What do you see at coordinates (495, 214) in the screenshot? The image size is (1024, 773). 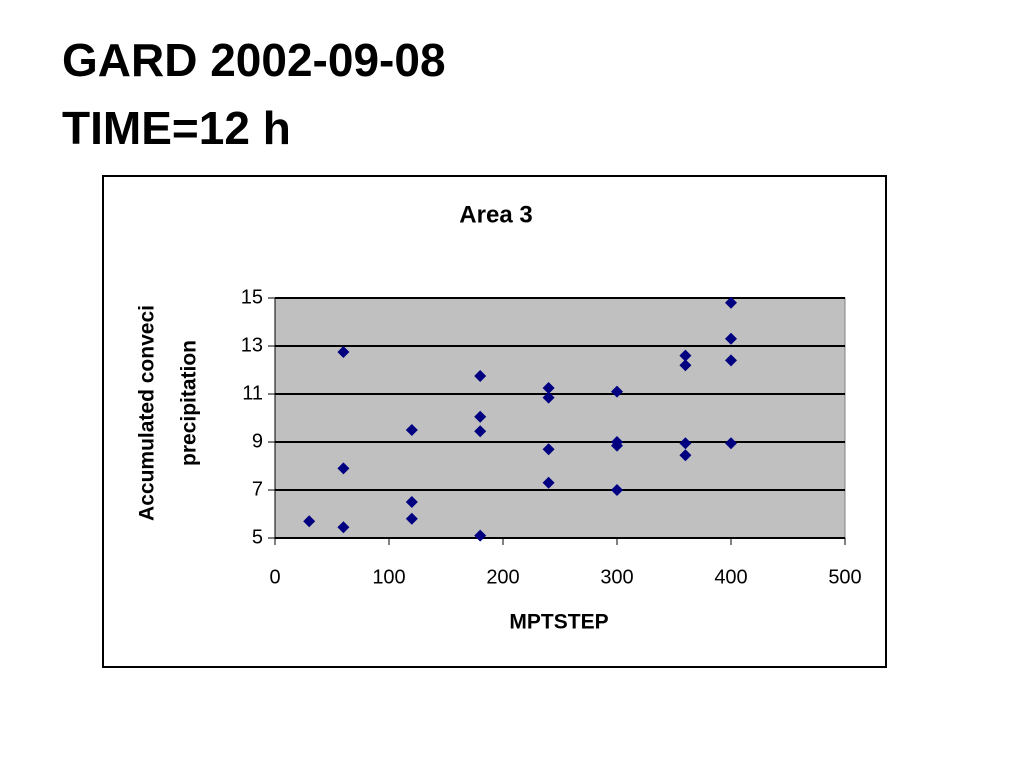 I see `chart-title: Area 3` at bounding box center [495, 214].